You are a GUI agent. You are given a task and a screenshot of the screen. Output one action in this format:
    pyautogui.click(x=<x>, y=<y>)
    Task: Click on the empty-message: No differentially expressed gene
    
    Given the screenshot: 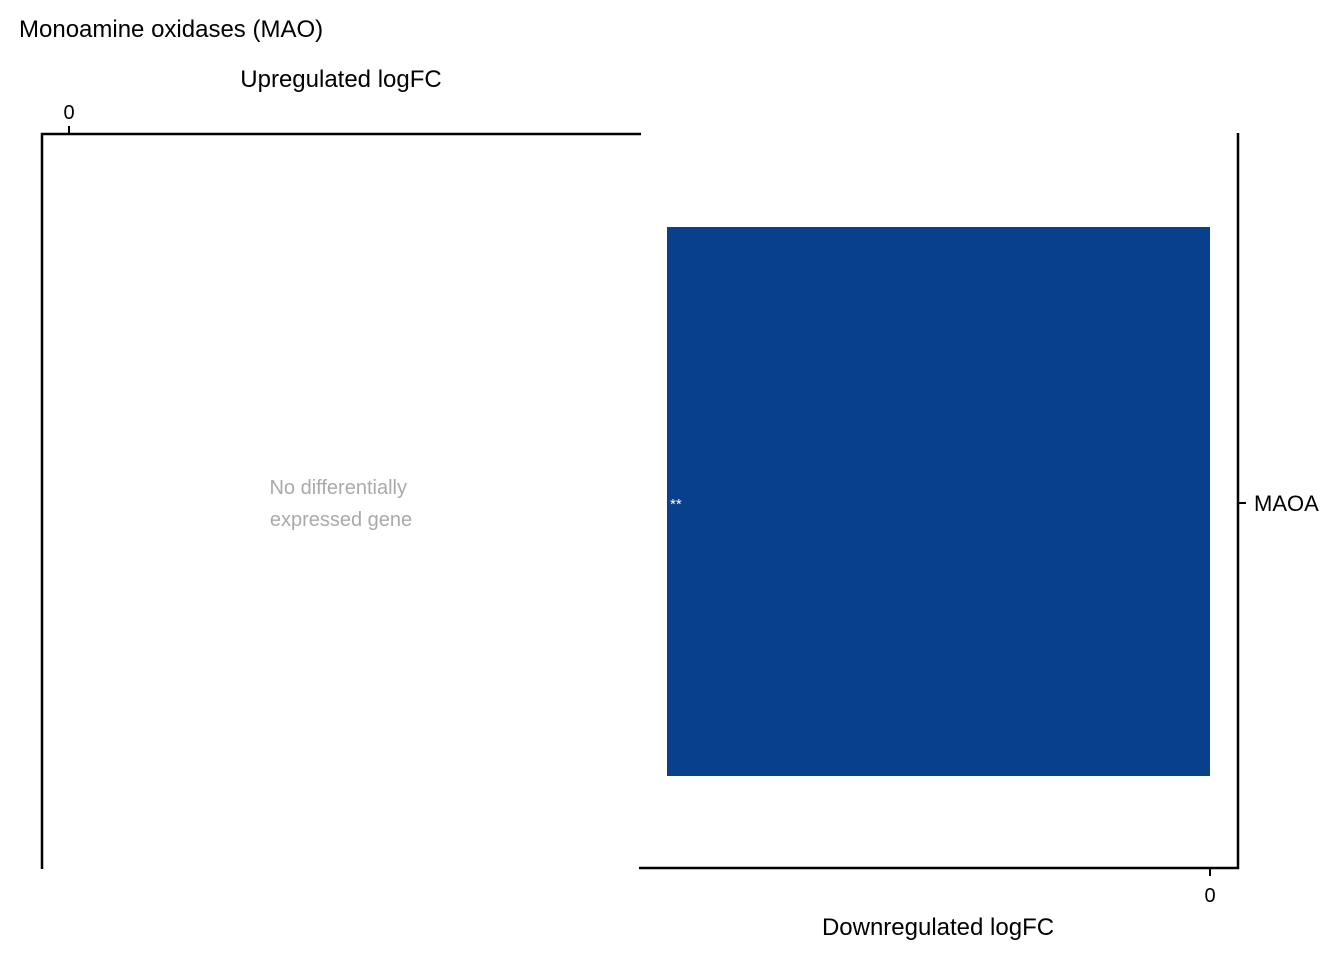 What is the action you would take?
    pyautogui.click(x=340, y=504)
    